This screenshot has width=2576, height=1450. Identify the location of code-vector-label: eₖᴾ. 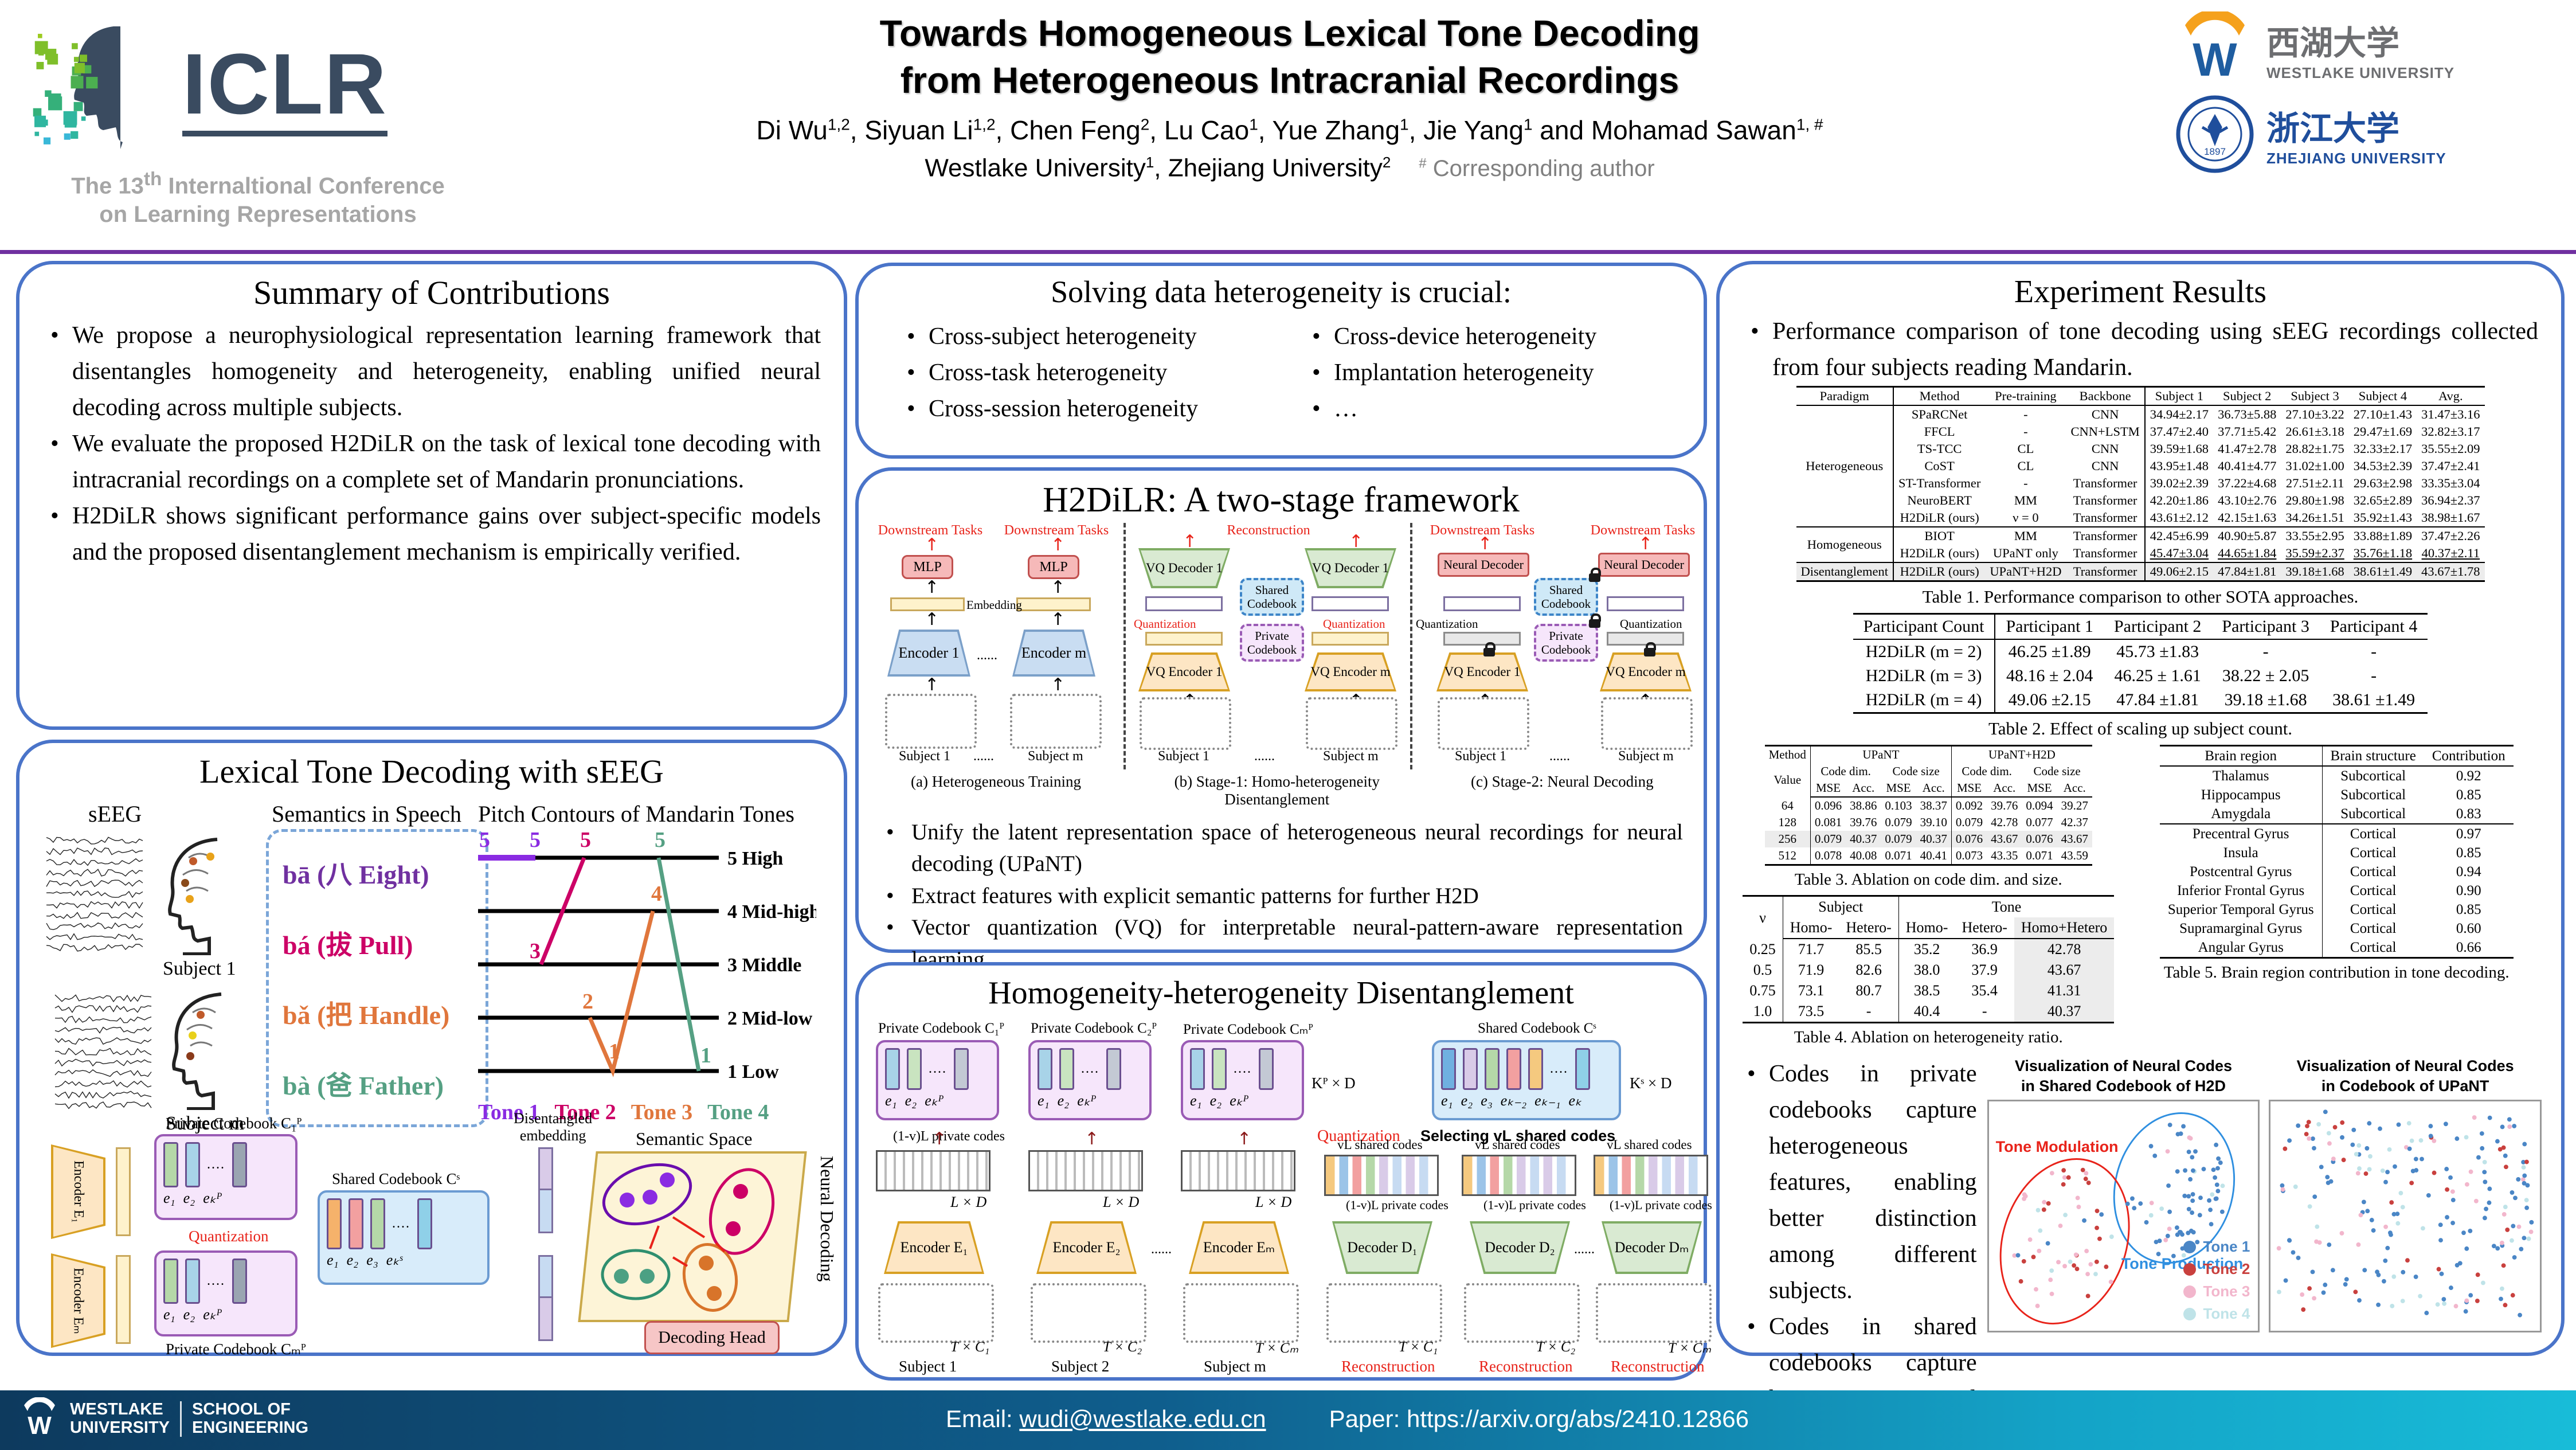
(1239, 1100).